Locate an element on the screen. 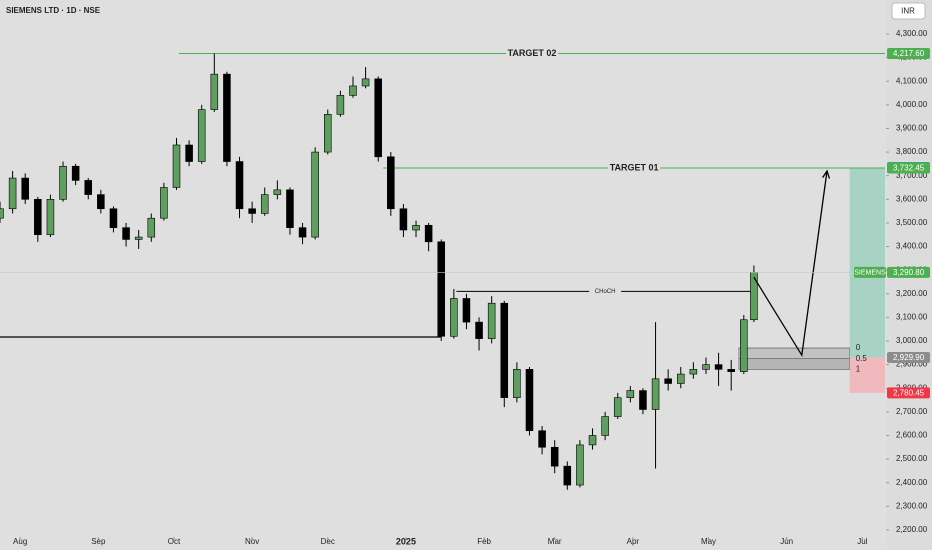  arrow-head is located at coordinates (826, 174).